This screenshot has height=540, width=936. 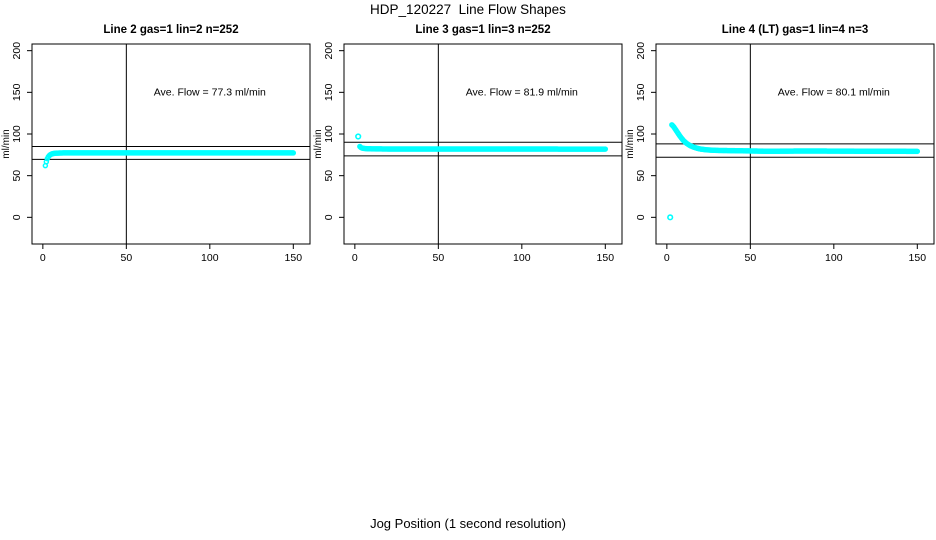 I want to click on panel-title: Line 4 (LT) gas=1 lin=4 n=3, so click(x=795, y=30).